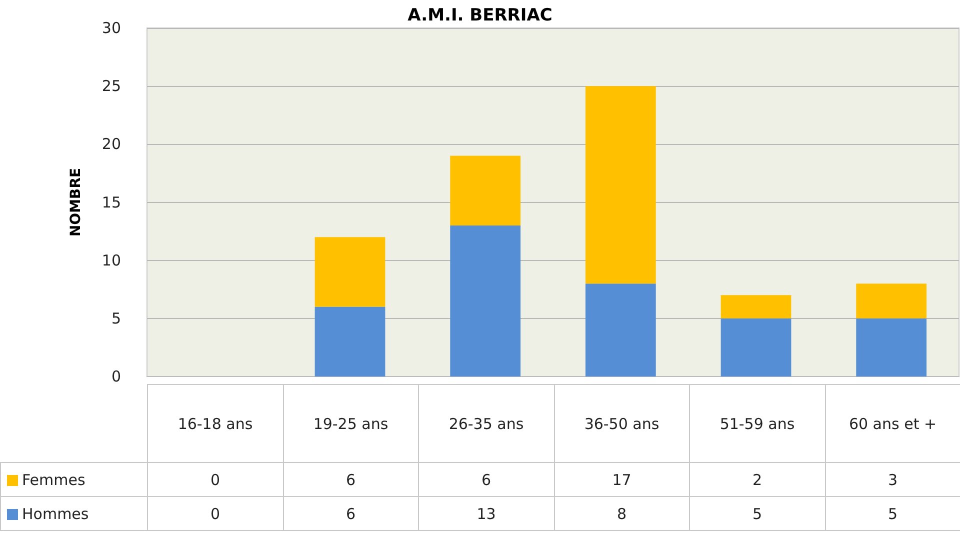 This screenshot has height=534, width=960. Describe the element at coordinates (74, 479) in the screenshot. I see `legend-label: Femmes` at that location.